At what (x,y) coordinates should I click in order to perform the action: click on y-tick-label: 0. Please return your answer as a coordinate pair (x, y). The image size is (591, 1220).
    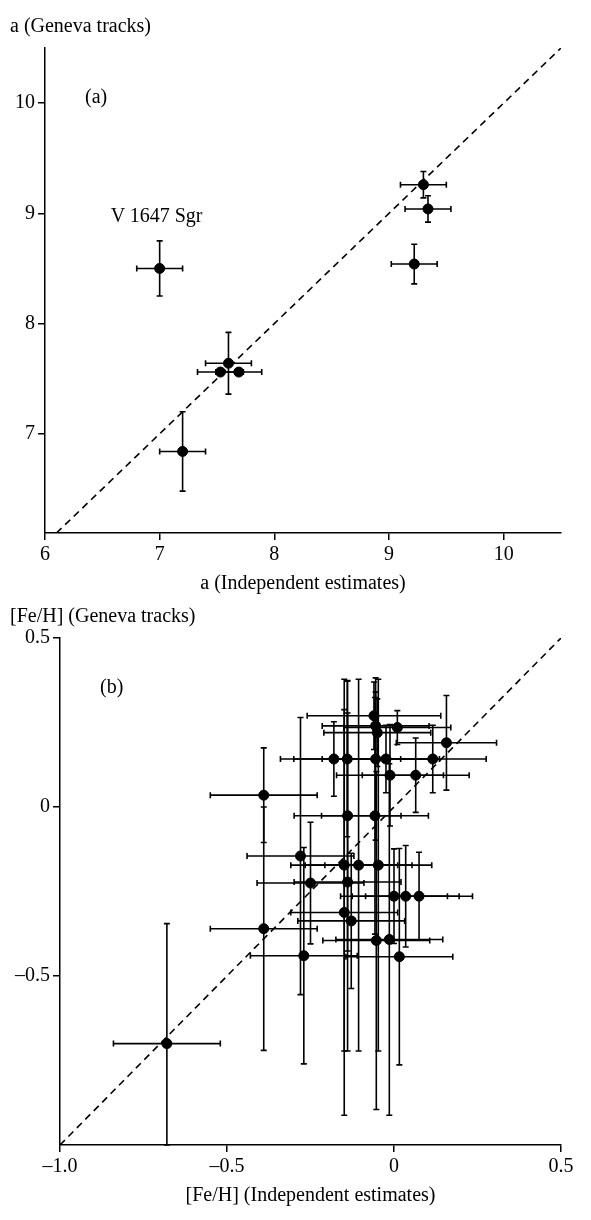
    Looking at the image, I should click on (45, 805).